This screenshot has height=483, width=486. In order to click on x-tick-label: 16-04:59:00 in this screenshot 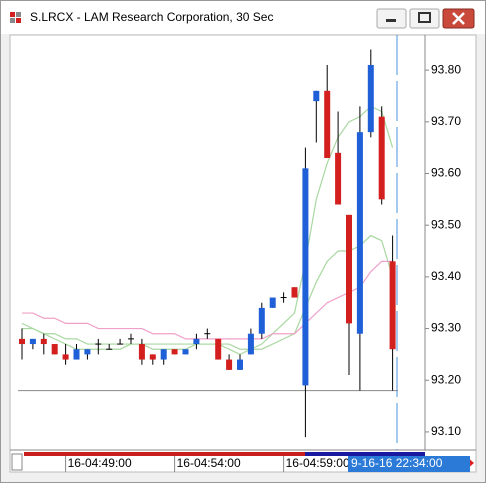, I will do `click(318, 463)`.